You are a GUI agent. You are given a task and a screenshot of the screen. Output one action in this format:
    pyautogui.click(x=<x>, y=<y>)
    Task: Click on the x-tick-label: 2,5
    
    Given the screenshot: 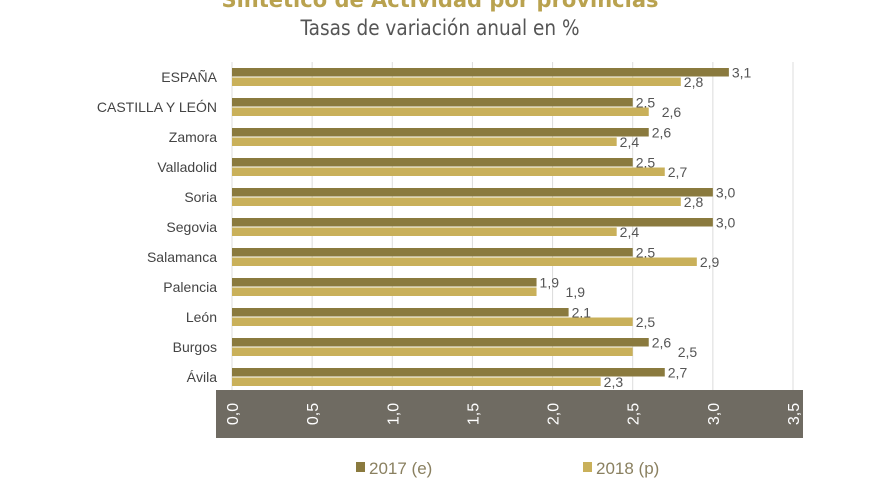 What is the action you would take?
    pyautogui.click(x=634, y=414)
    